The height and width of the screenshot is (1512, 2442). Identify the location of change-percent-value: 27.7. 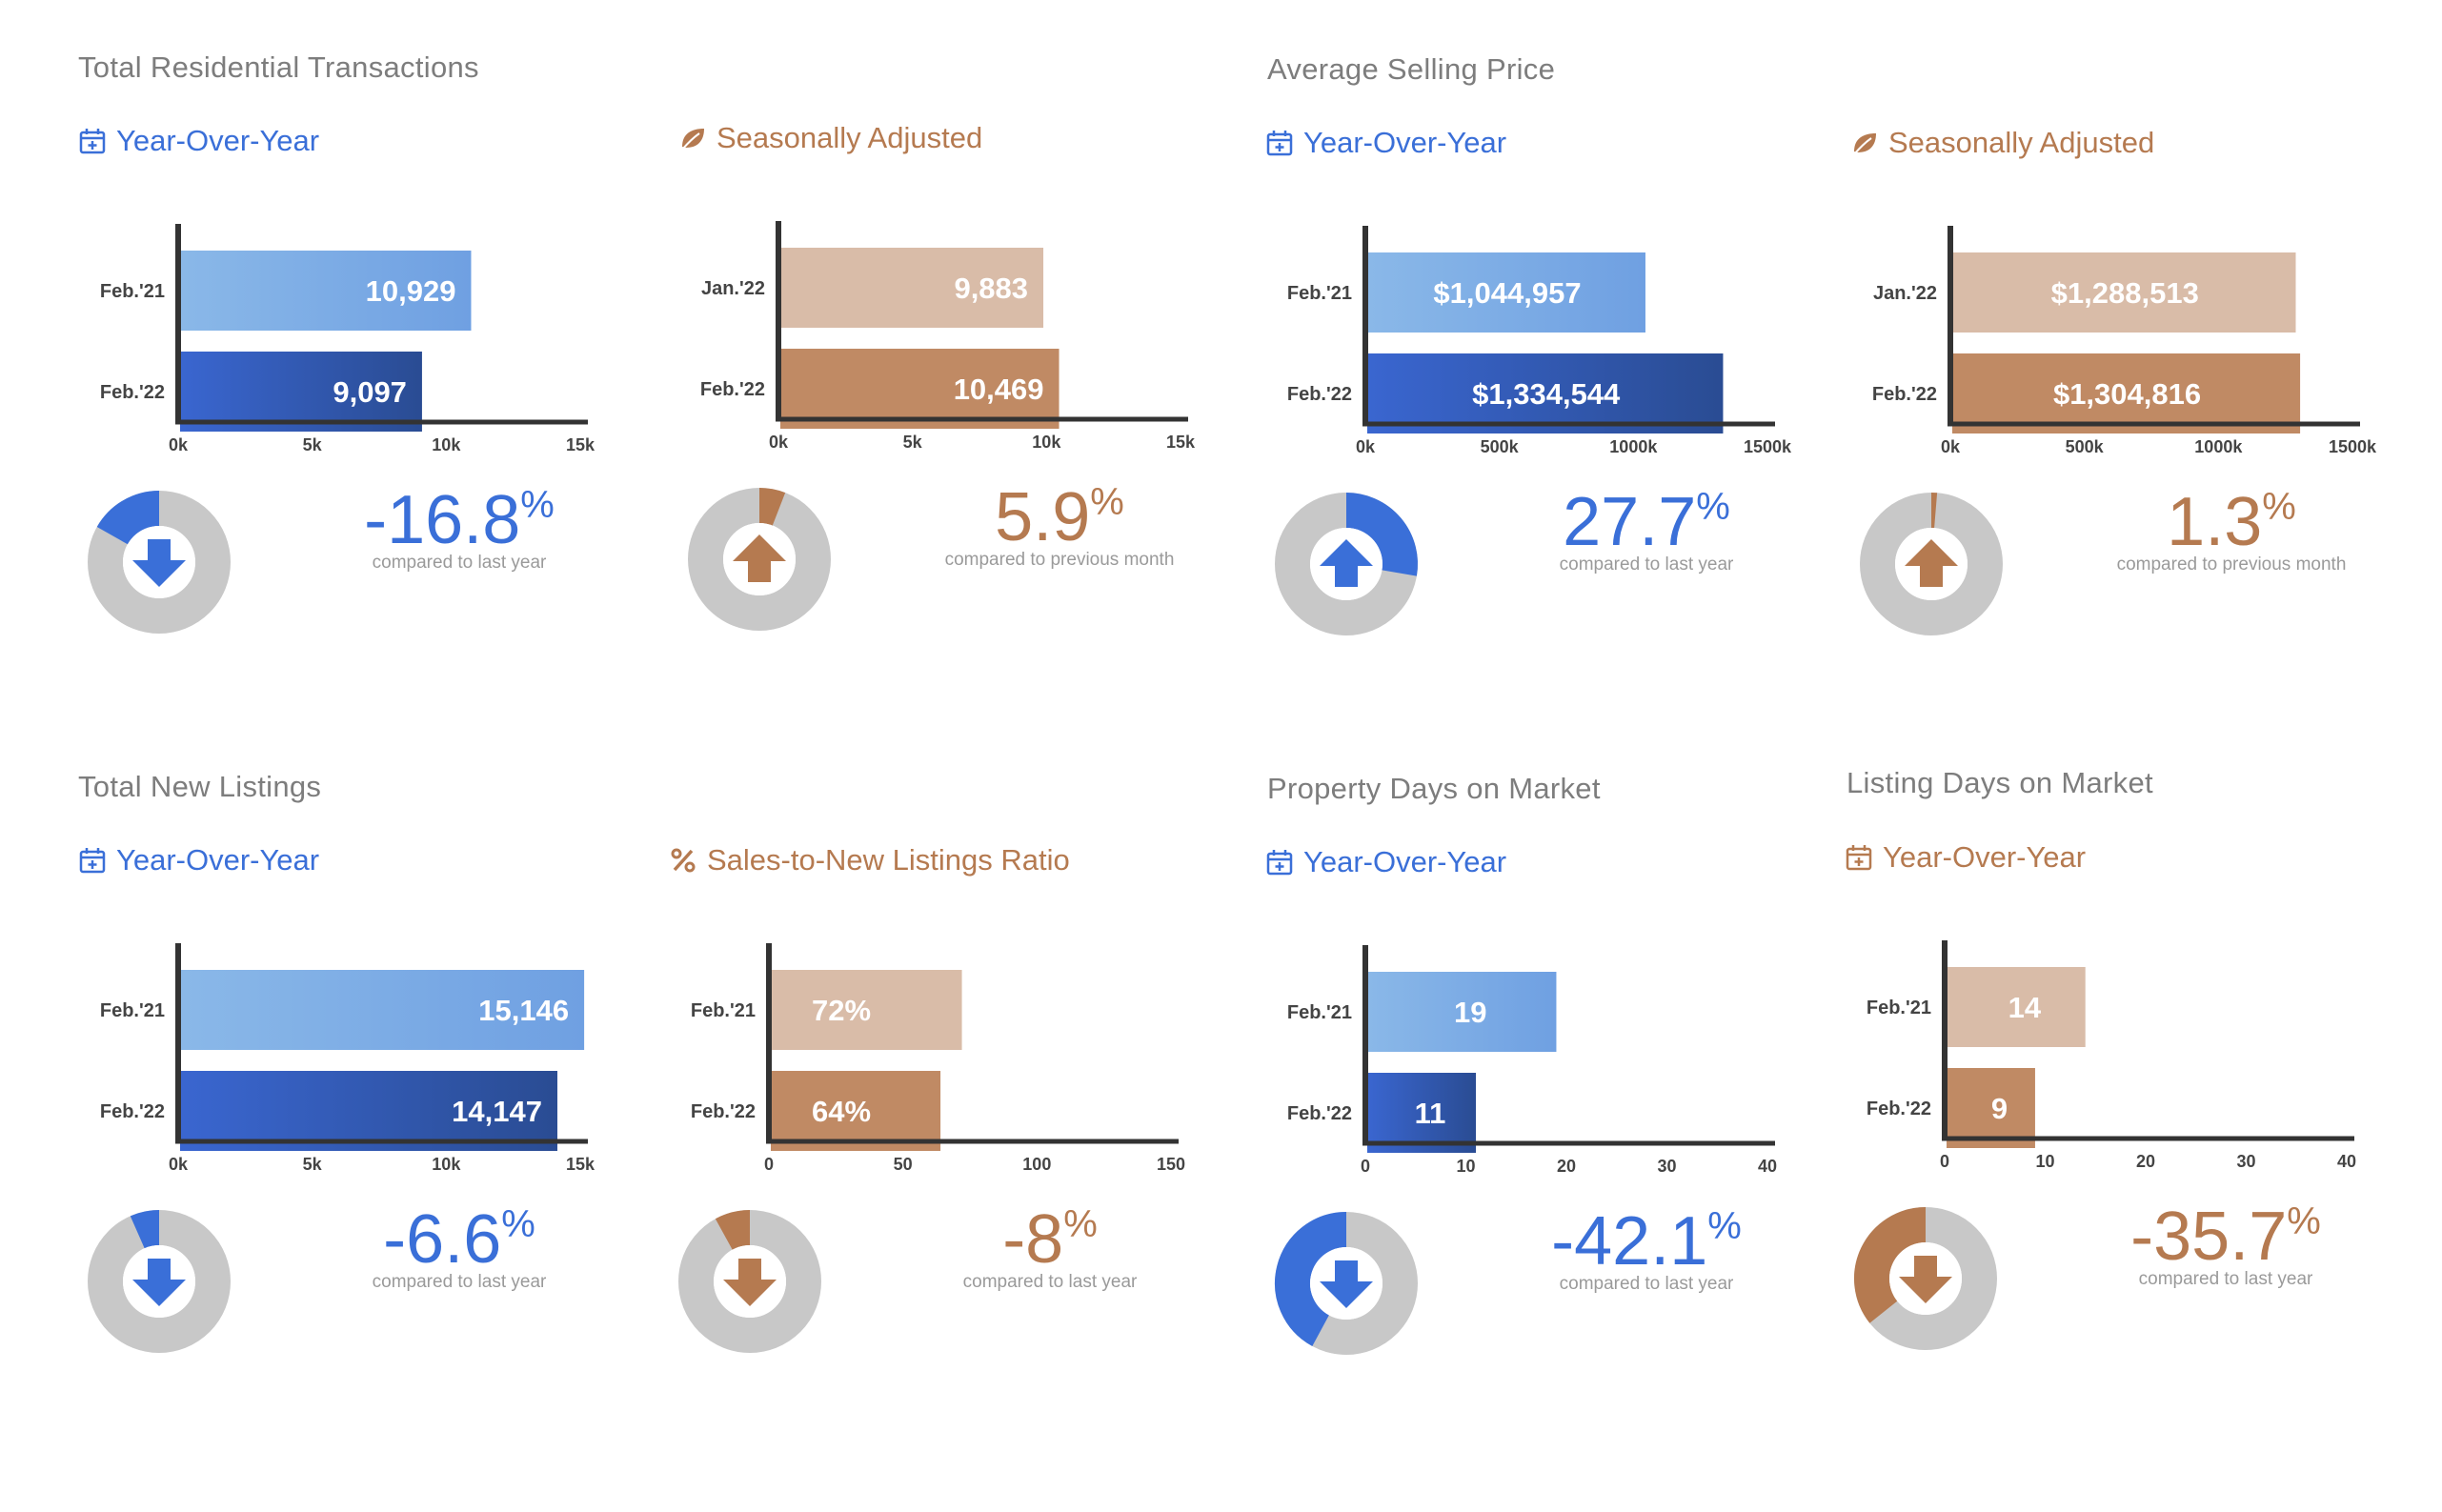
(1629, 522).